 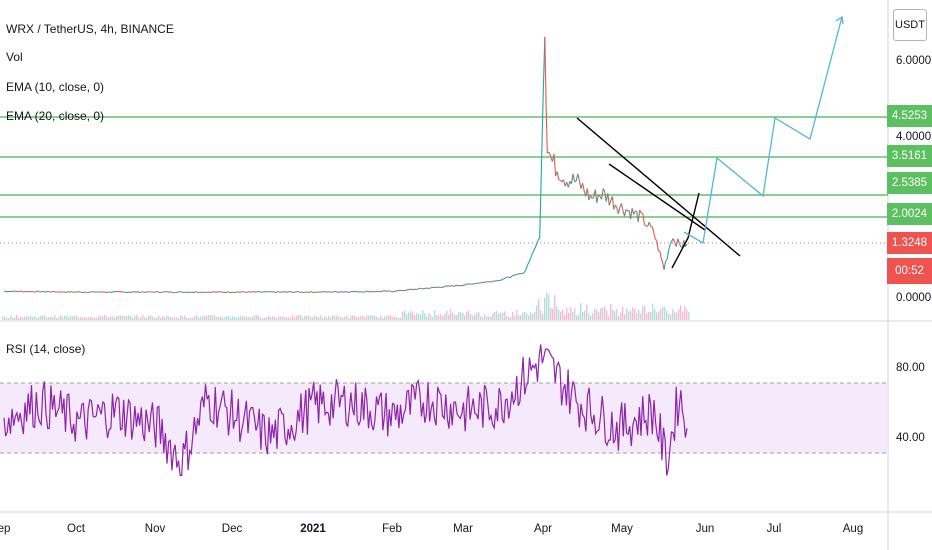 I want to click on trendline-drawings, so click(x=710, y=142).